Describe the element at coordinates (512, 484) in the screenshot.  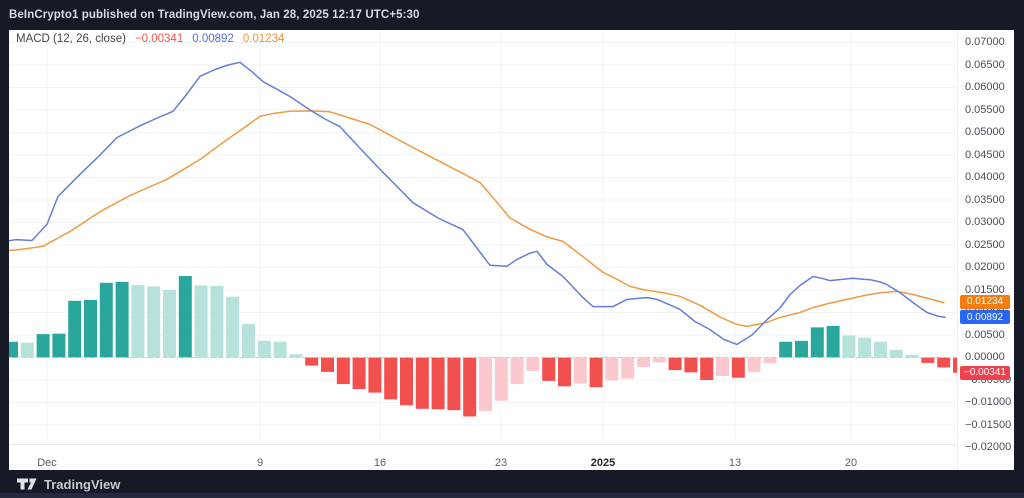
I see `footer-bar: TradingView` at that location.